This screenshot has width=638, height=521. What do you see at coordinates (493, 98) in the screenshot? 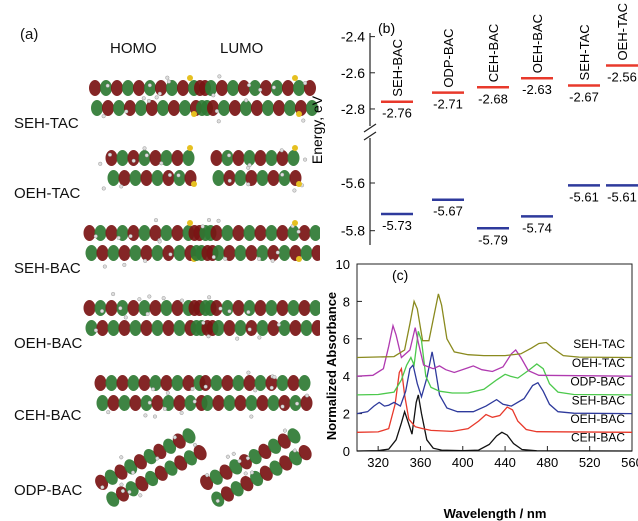
I see `lumo-value-label: -2.68` at bounding box center [493, 98].